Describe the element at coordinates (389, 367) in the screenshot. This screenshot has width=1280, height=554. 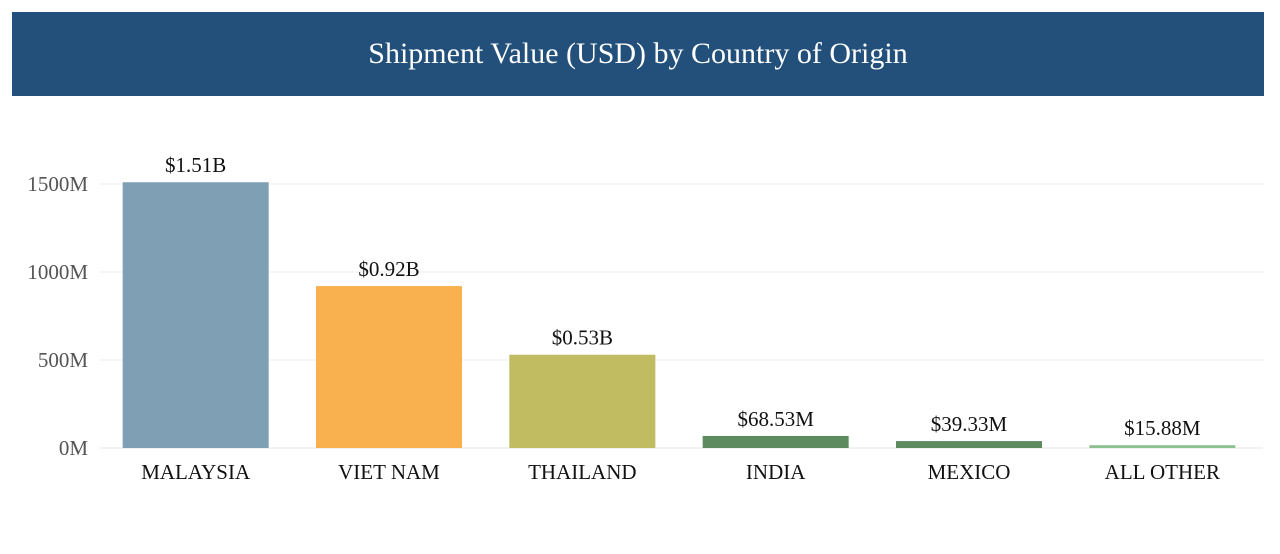
I see `bar-viet-nam` at that location.